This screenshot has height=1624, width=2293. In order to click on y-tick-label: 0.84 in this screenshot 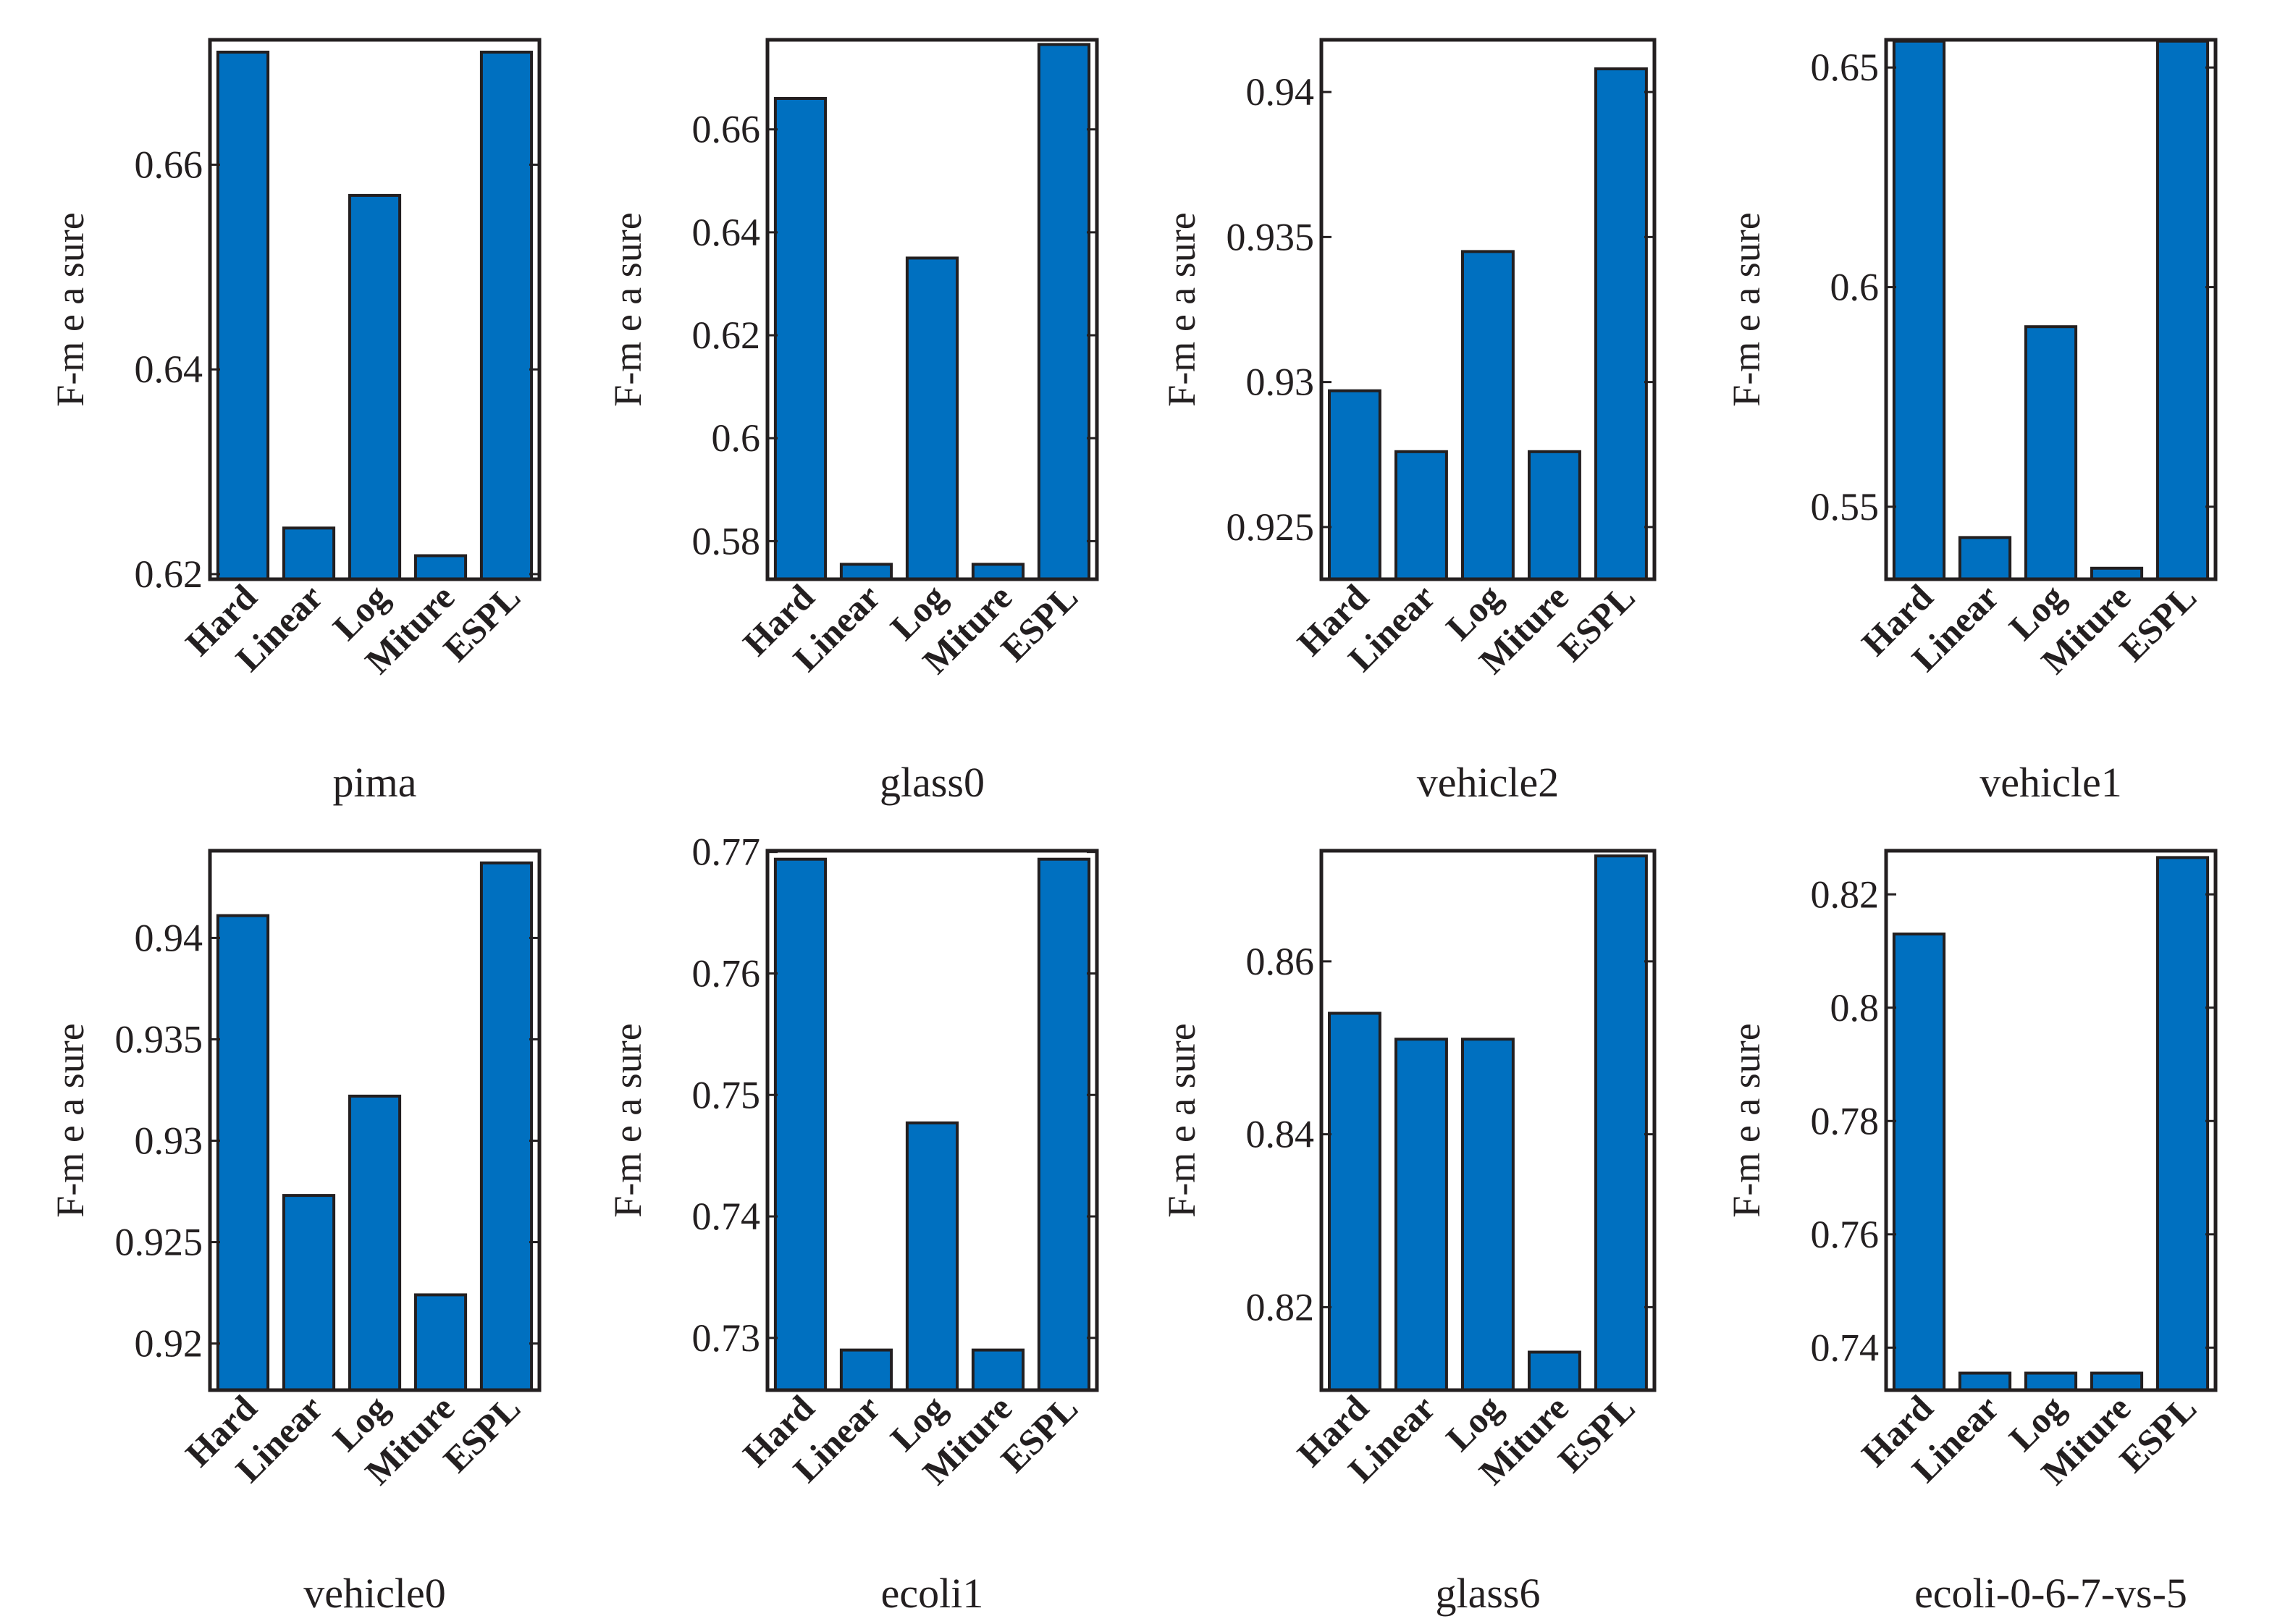, I will do `click(1280, 1134)`.